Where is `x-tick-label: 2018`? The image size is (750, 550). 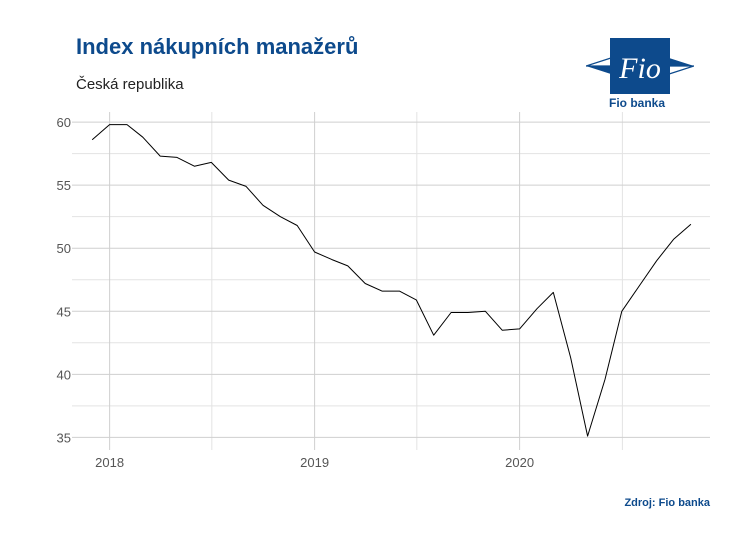 x-tick-label: 2018 is located at coordinates (109, 462).